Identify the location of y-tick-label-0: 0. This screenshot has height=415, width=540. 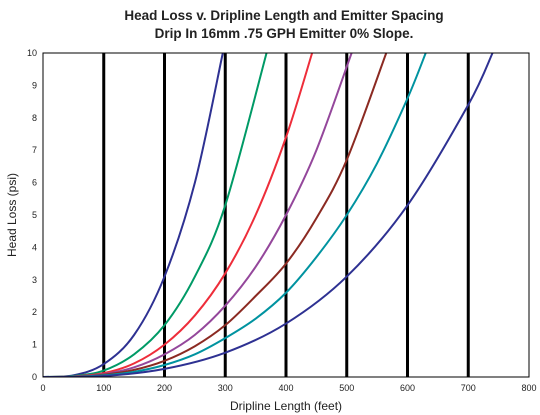
(34, 377).